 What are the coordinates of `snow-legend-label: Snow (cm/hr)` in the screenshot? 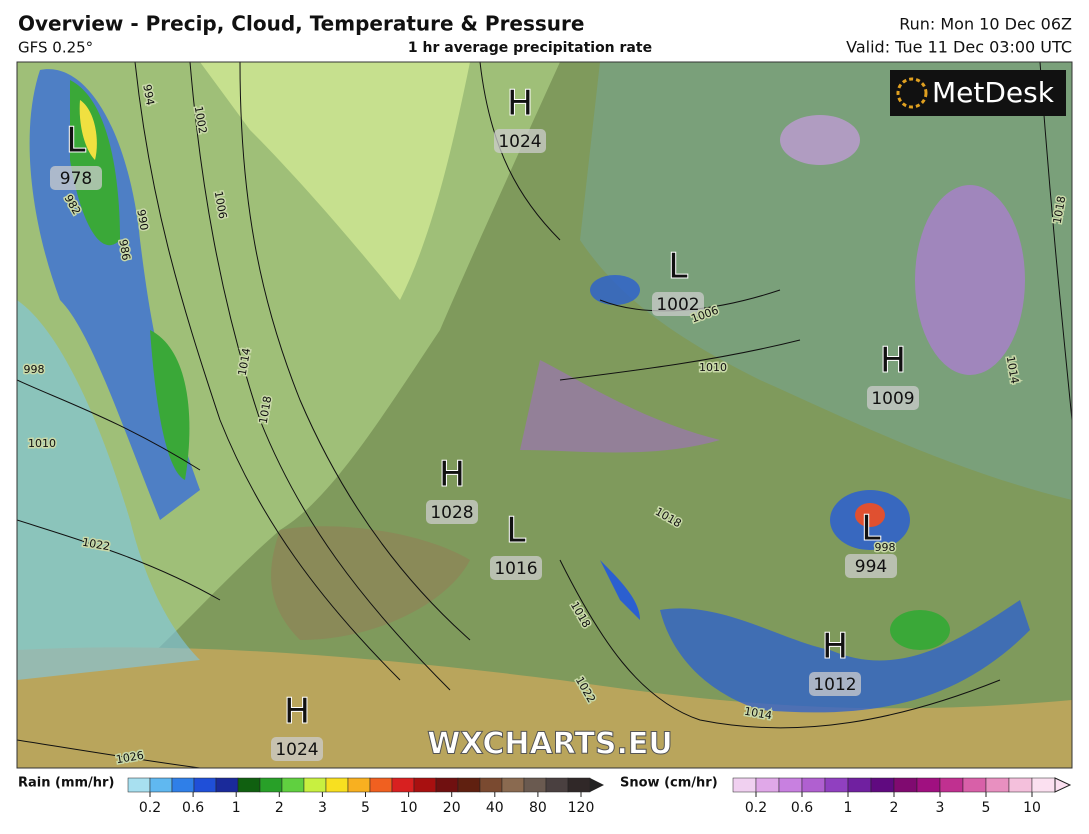 It's located at (669, 783).